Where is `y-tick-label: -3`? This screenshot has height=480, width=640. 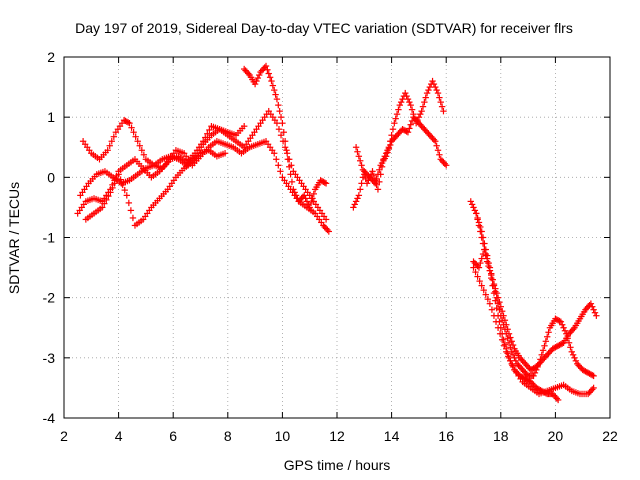 y-tick-label: -3 is located at coordinates (49, 358).